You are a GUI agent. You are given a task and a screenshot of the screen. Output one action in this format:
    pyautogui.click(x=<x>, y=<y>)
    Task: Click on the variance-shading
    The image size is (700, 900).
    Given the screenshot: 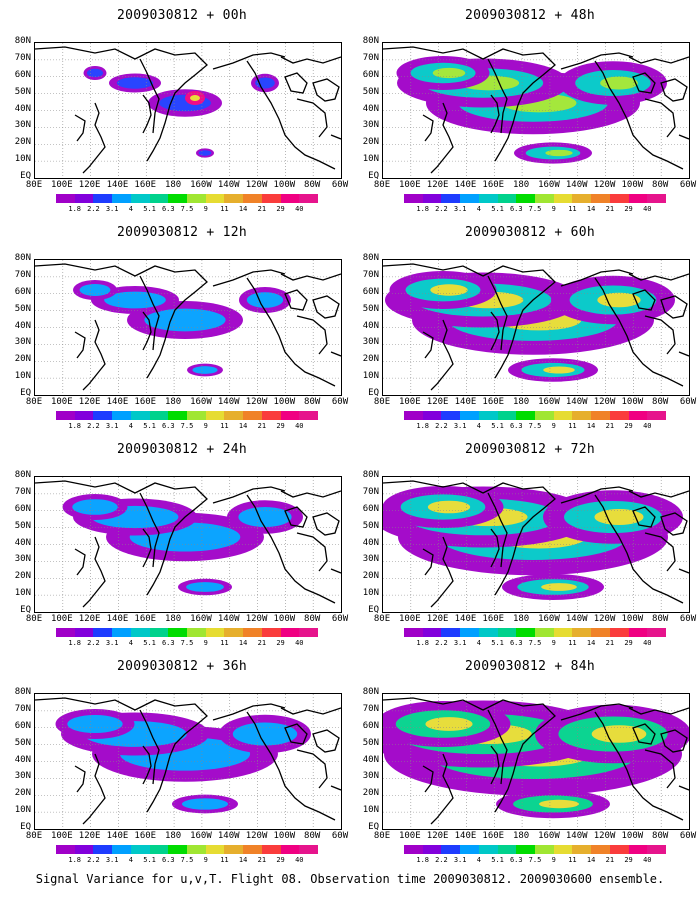 What is the action you would take?
    pyautogui.click(x=536, y=759)
    